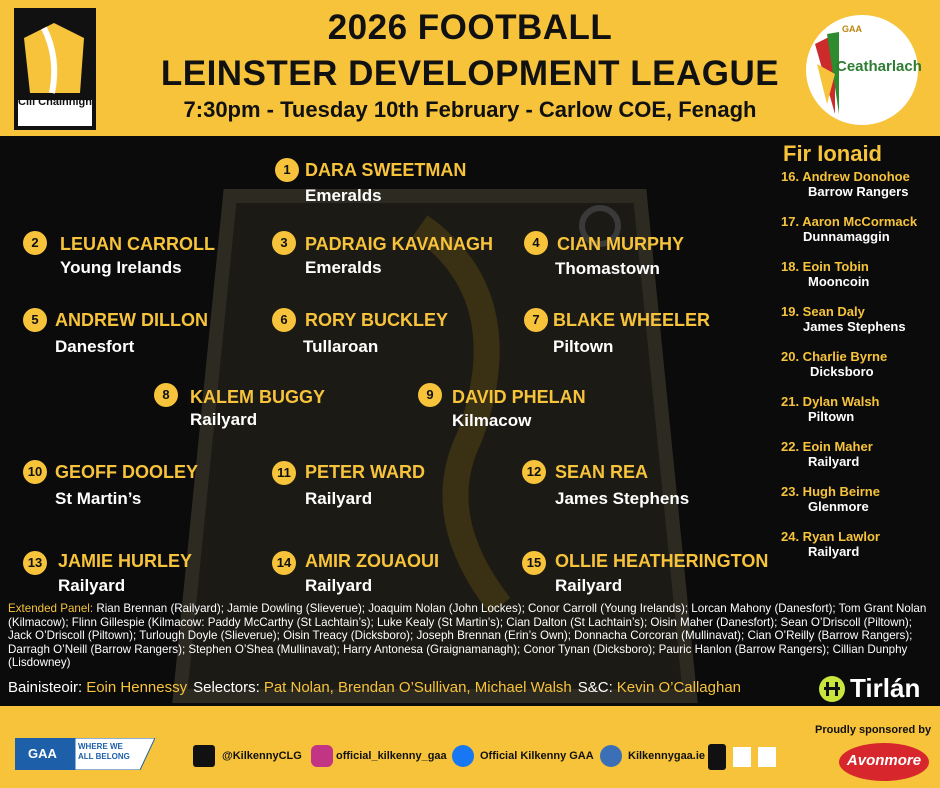 Image resolution: width=940 pixels, height=788 pixels. I want to click on player-name: LEUAN CARROLL, so click(137, 244).